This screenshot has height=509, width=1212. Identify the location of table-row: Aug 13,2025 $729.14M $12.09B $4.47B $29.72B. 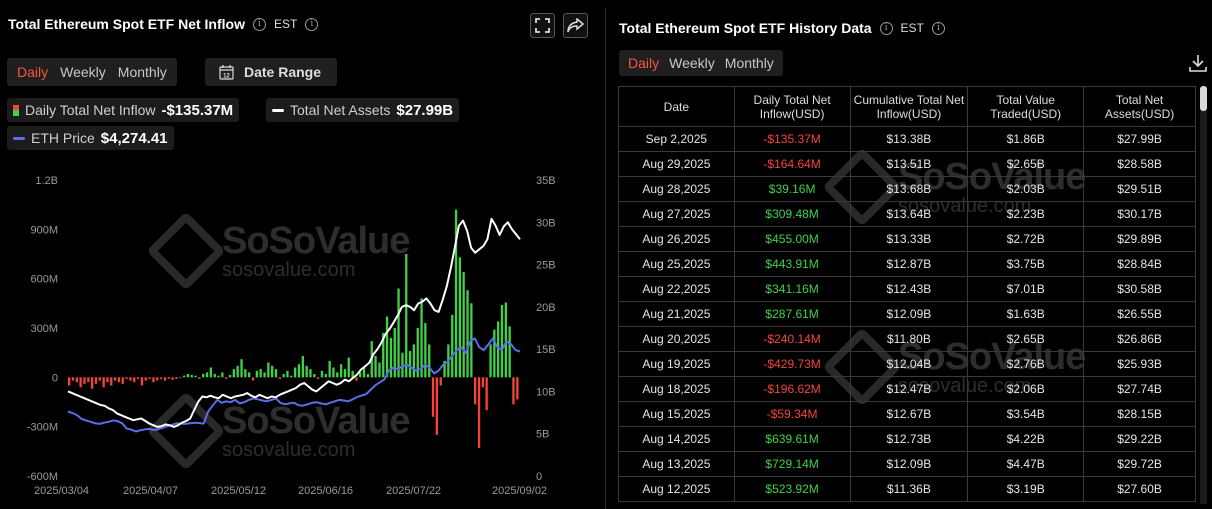
(907, 464).